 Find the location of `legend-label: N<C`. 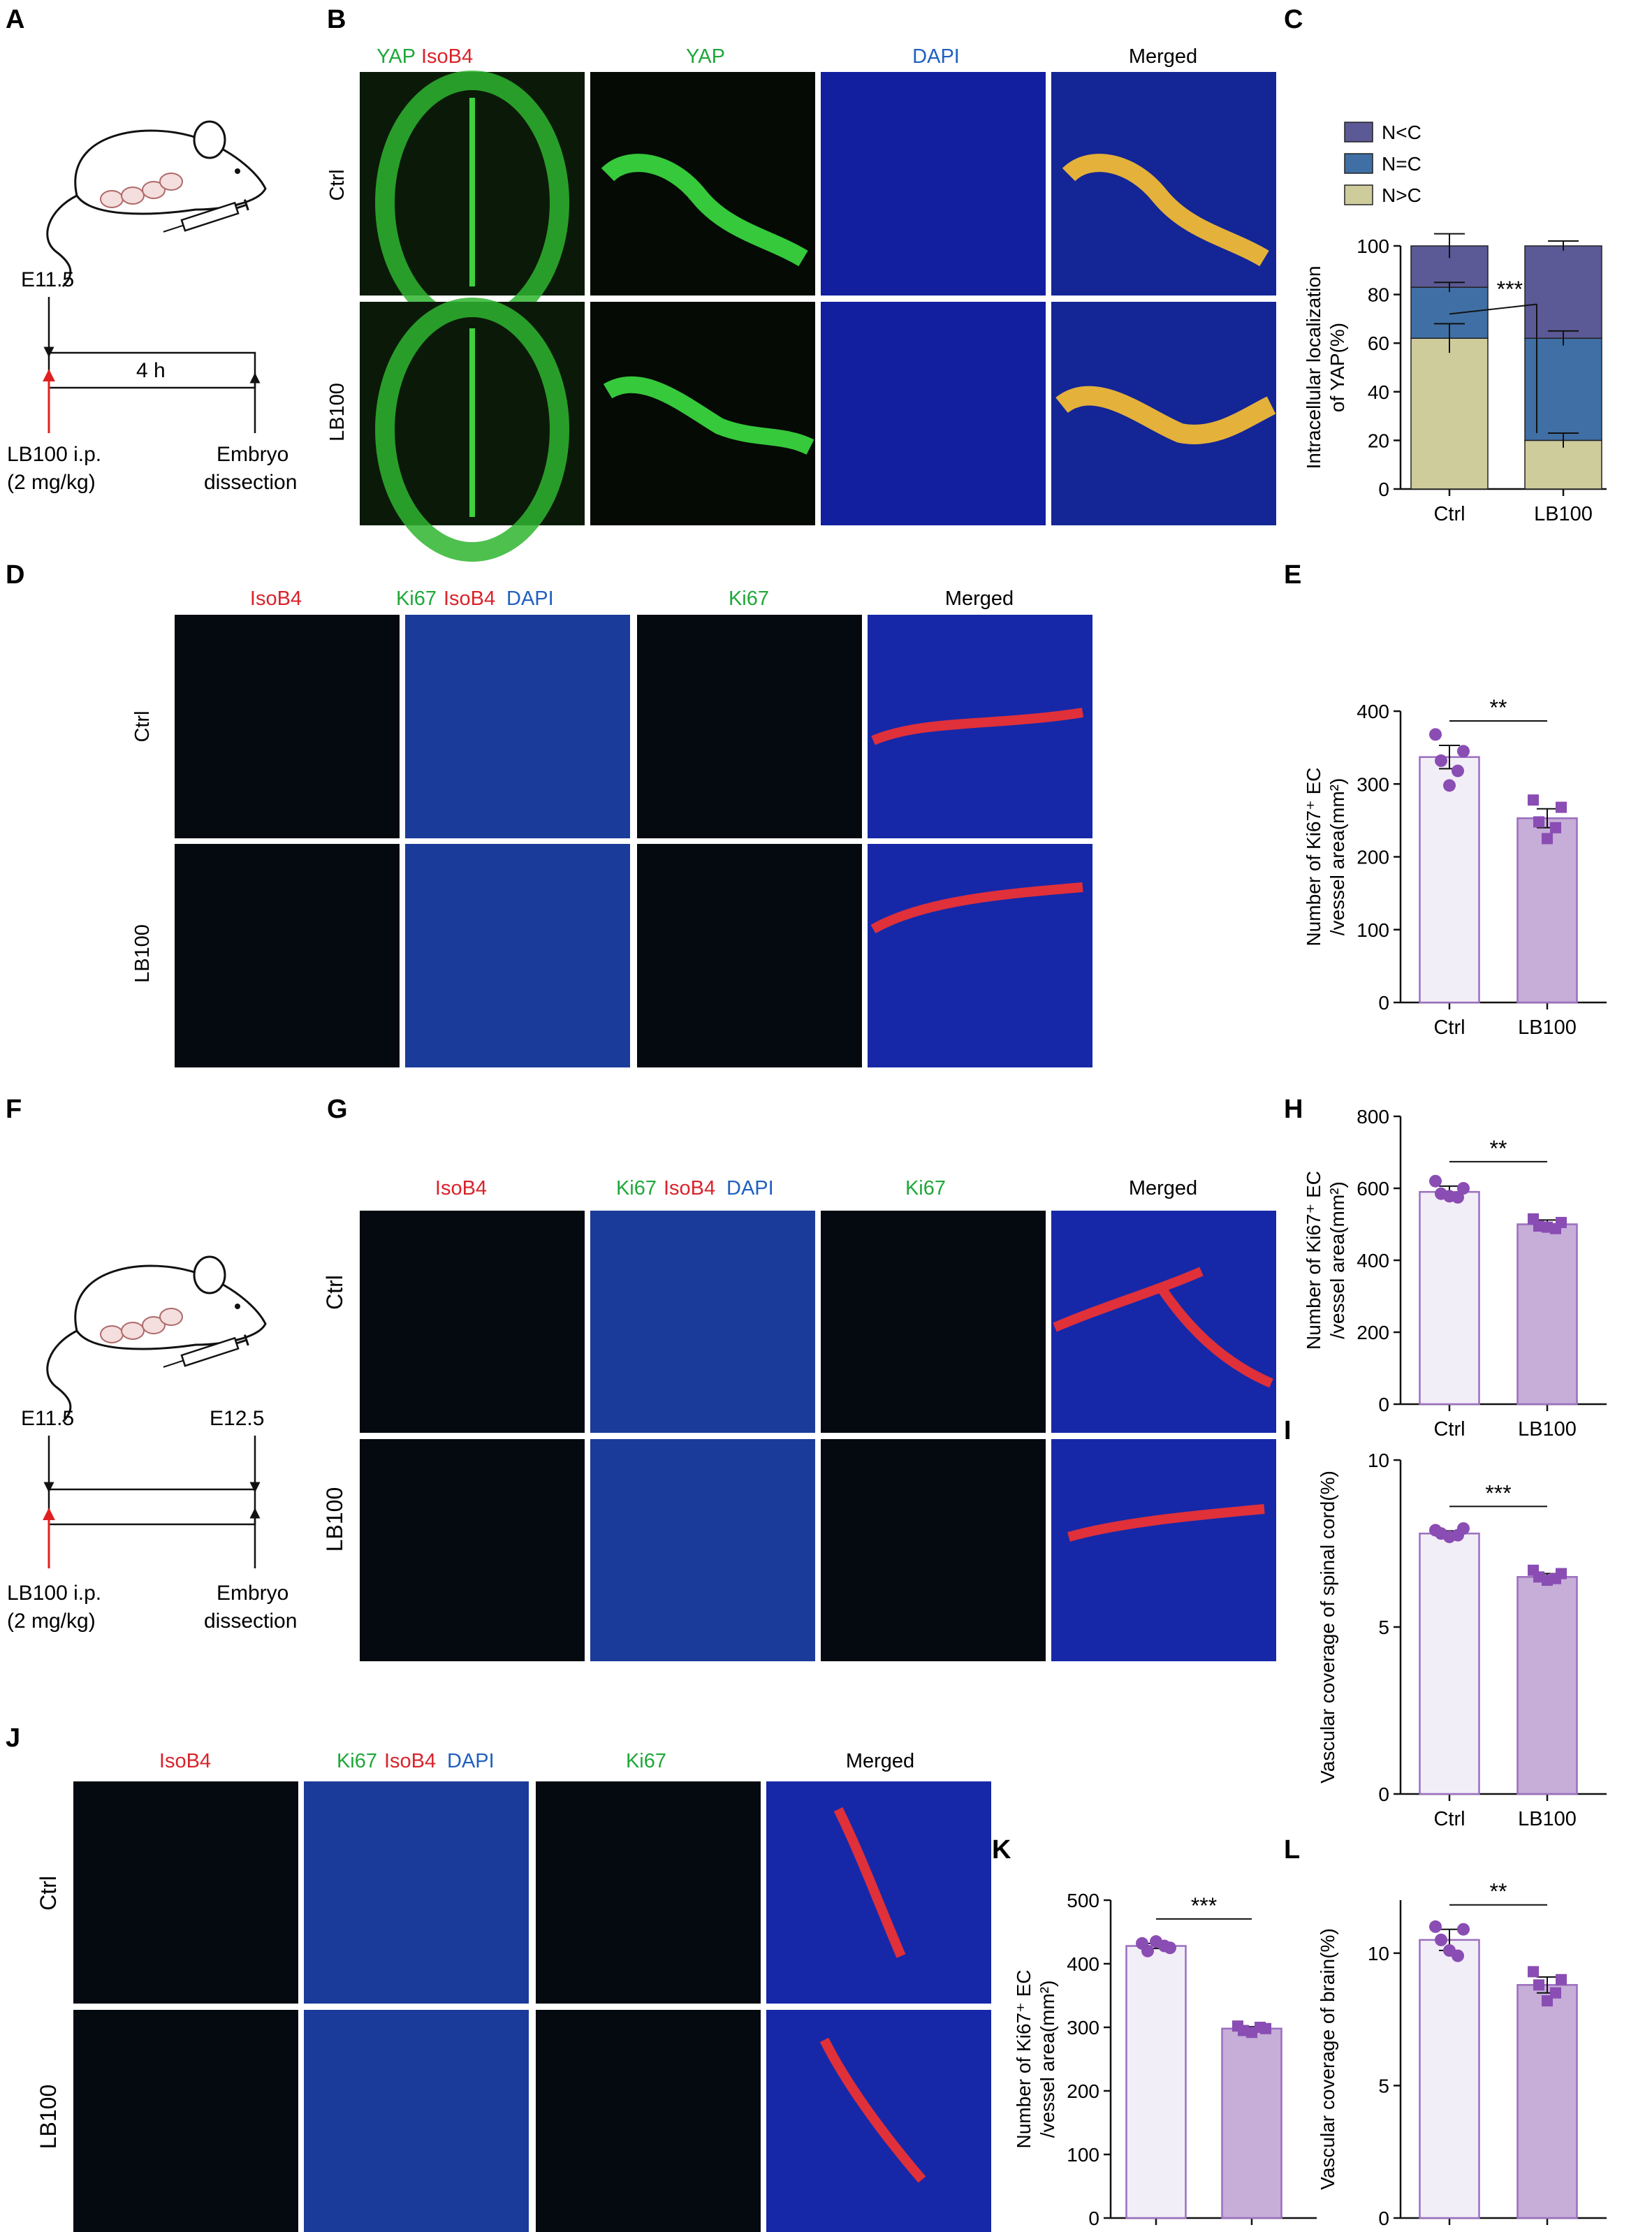

legend-label: N<C is located at coordinates (1401, 132).